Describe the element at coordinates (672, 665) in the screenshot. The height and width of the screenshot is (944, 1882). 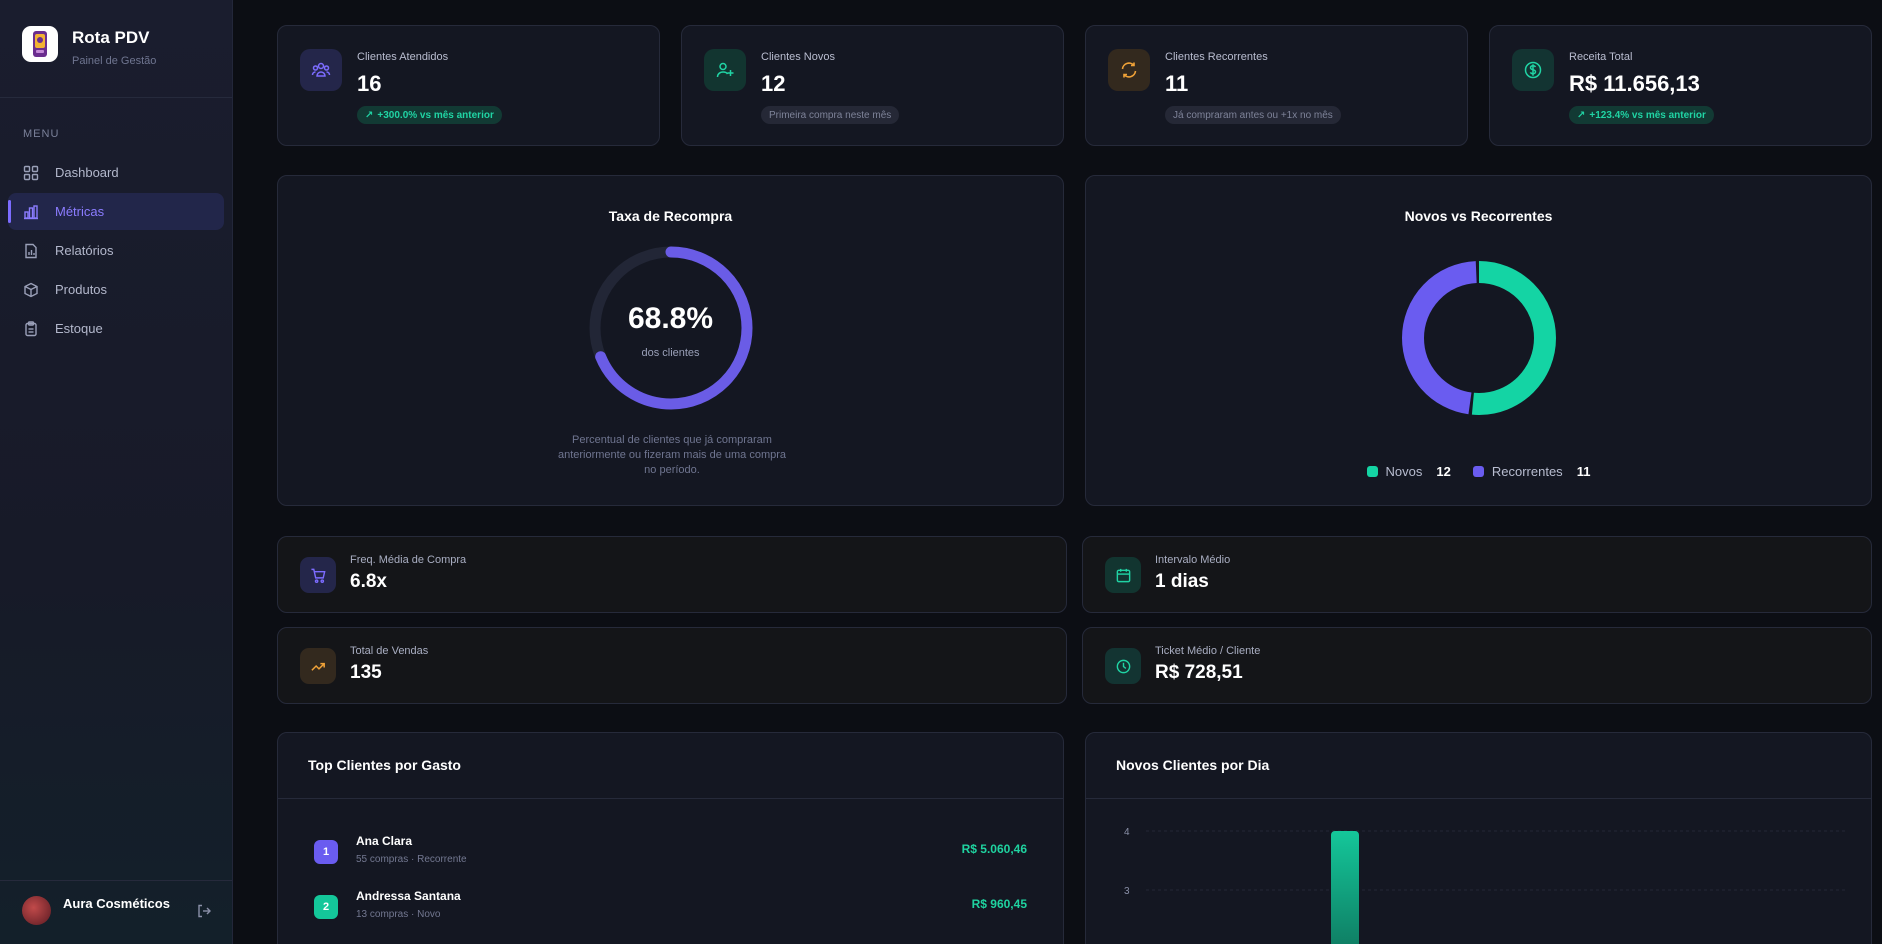
I see `metric-card-total-vendas: Total de Vendas 135` at that location.